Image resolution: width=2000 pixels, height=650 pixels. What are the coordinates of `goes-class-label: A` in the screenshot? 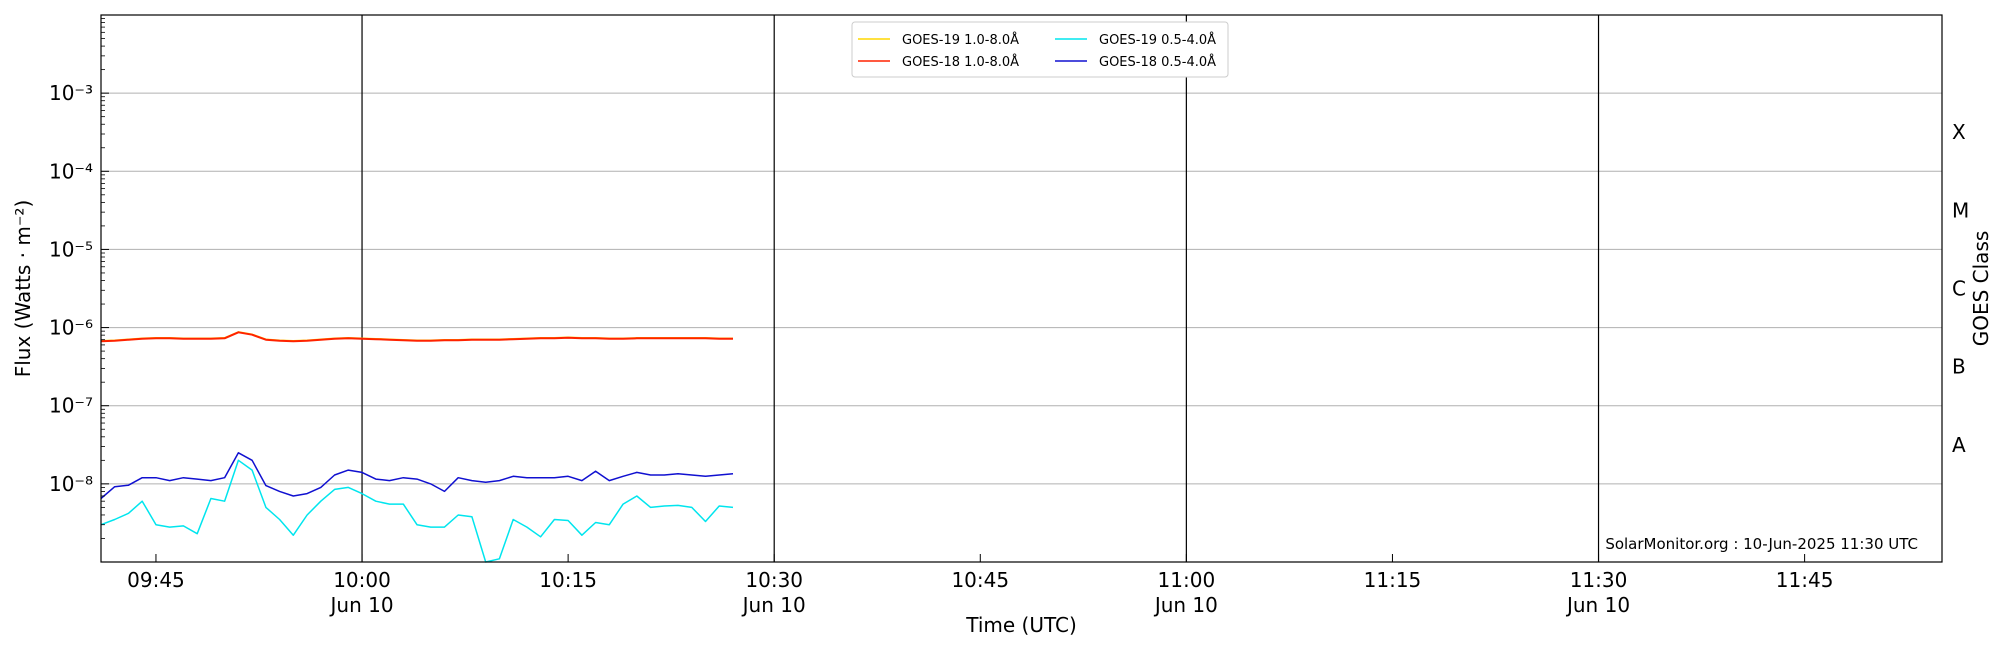 It's located at (1959, 445).